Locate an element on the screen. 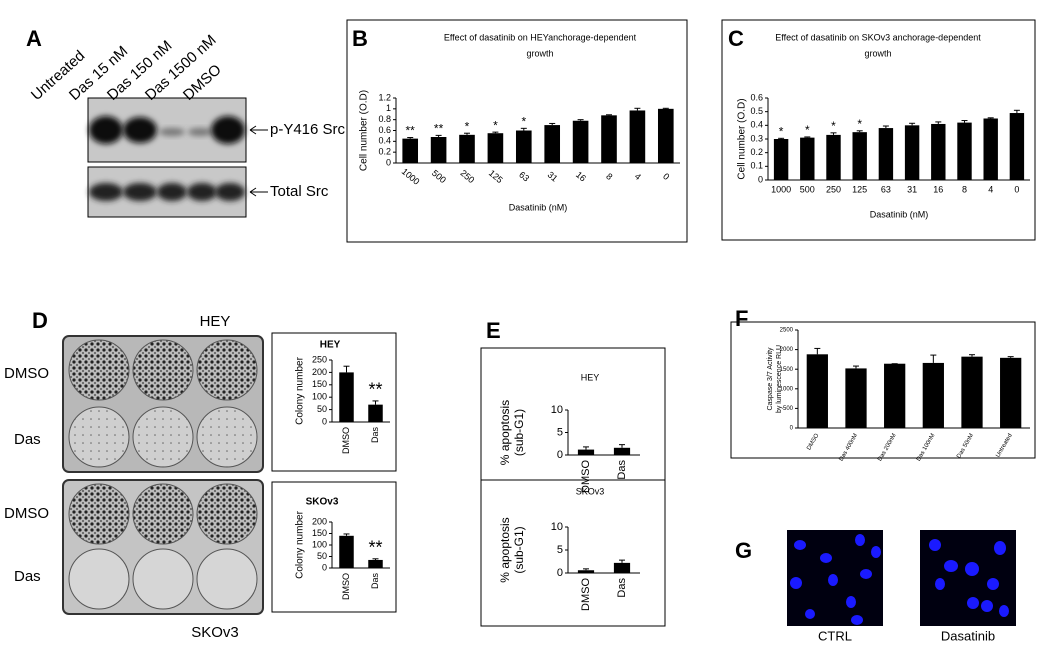 This screenshot has height=648, width=1050. y-tick-label: 1.2 is located at coordinates (384, 97).